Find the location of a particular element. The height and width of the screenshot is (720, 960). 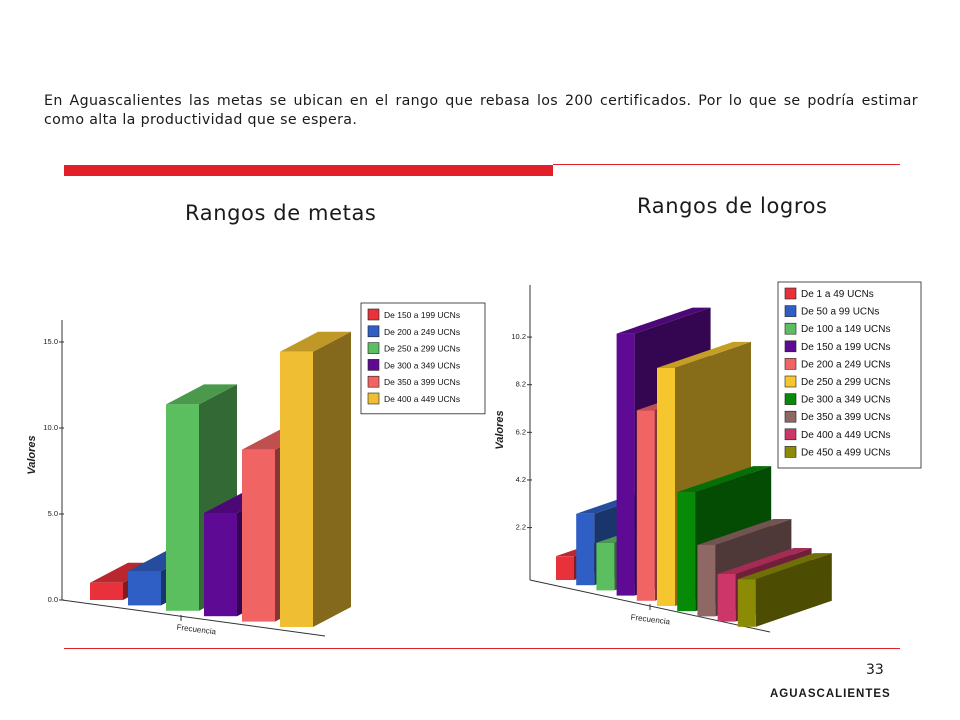

legend-item: De 450 a 499 UCNs is located at coordinates (837, 452).